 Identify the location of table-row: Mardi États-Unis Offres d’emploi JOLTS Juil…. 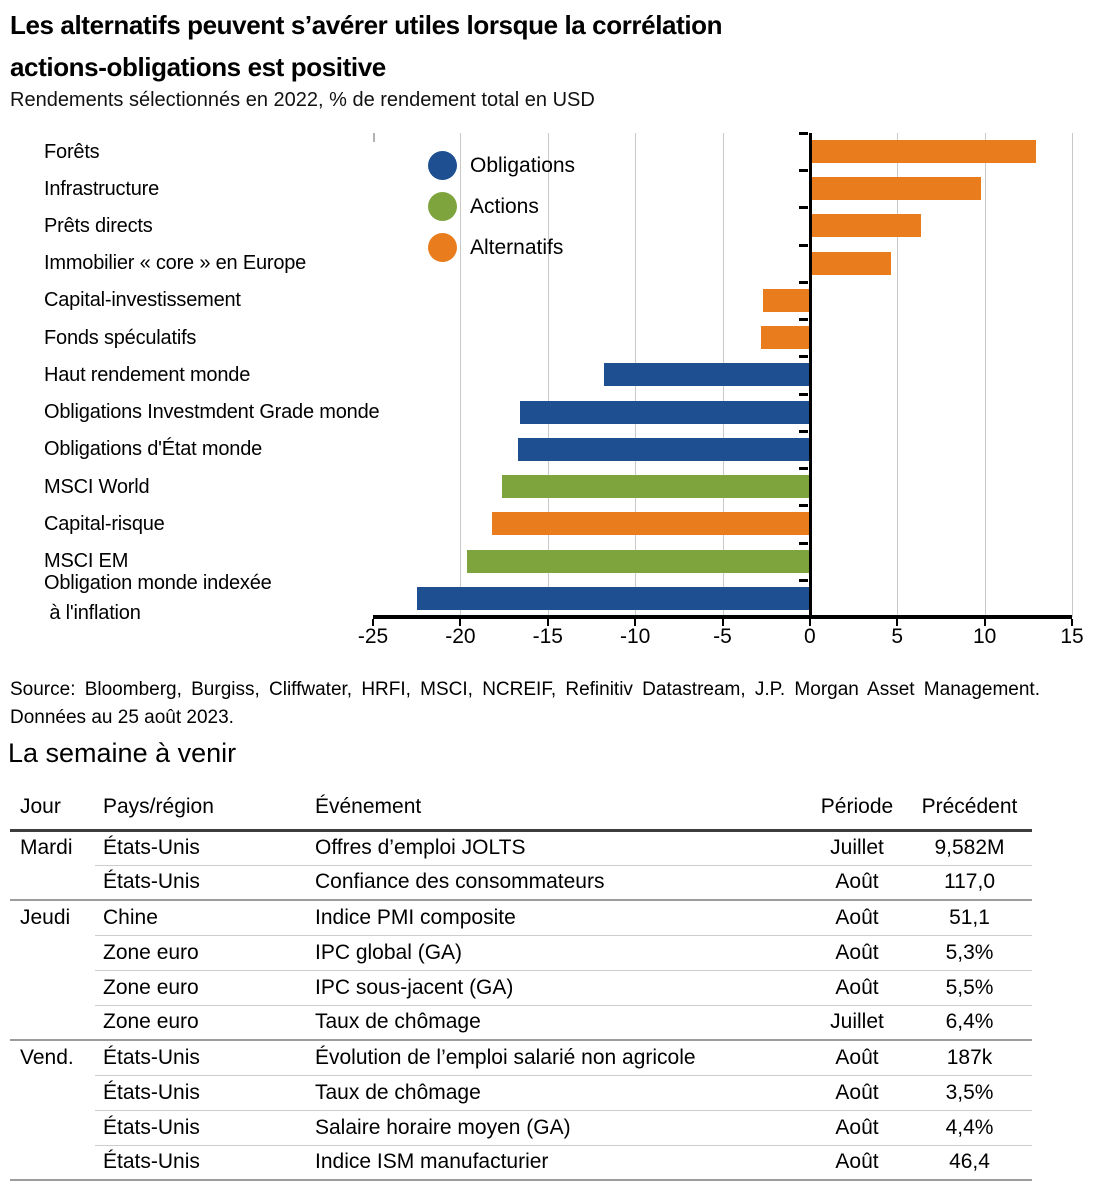
(521, 848).